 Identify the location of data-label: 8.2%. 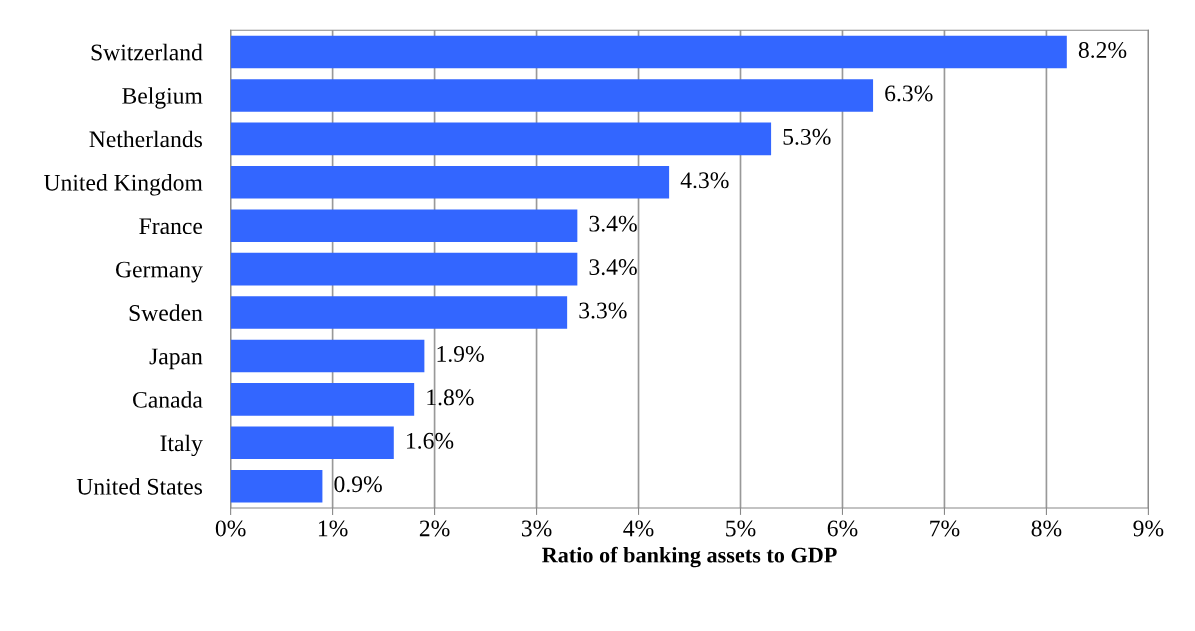
(1102, 50).